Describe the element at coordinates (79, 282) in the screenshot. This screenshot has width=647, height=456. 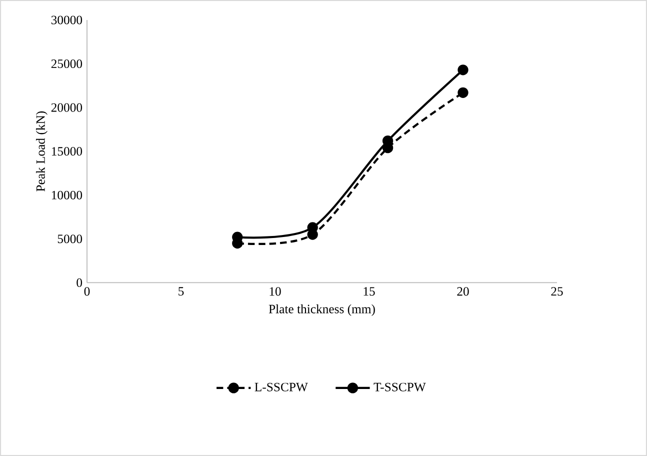
I see `y-tick-label: 0` at that location.